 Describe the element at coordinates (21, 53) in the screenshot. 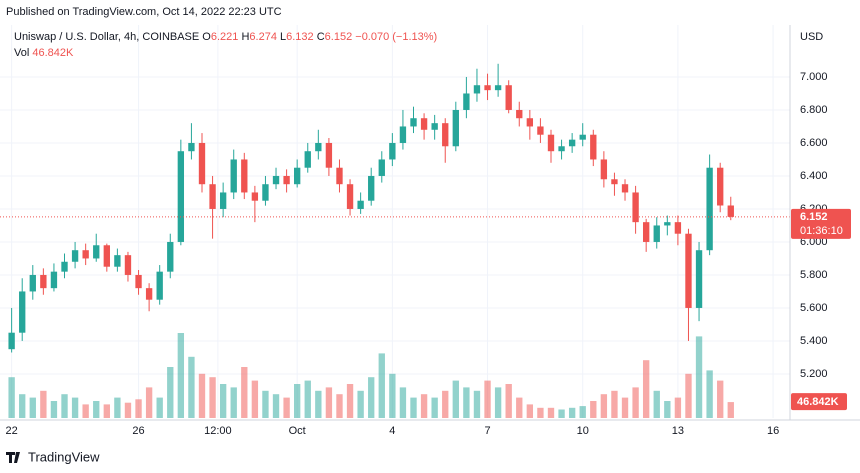

I see `volume-title: Vol` at that location.